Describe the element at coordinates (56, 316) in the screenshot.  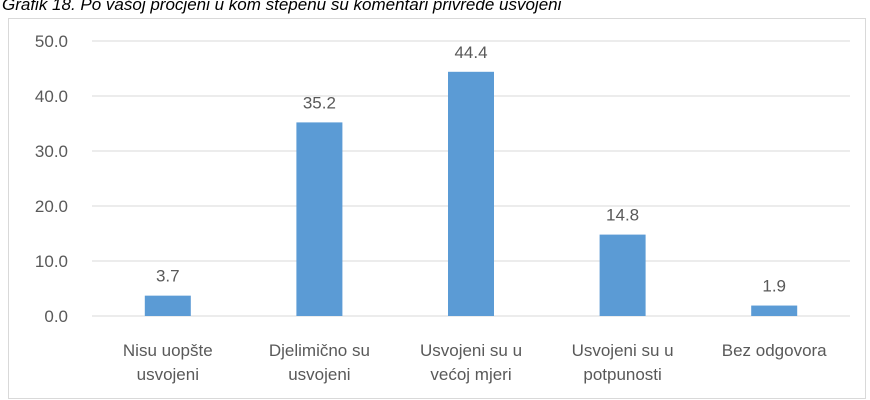
I see `y-tick-label: 0.0` at that location.